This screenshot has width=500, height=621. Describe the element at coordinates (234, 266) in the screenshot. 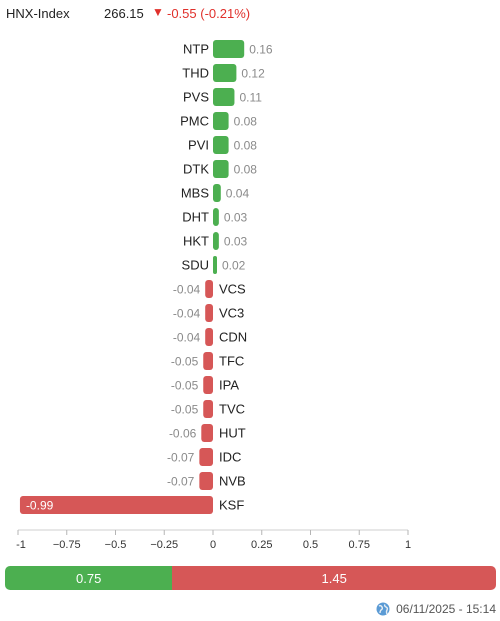

I see `value-label-sdu: 0.02` at that location.